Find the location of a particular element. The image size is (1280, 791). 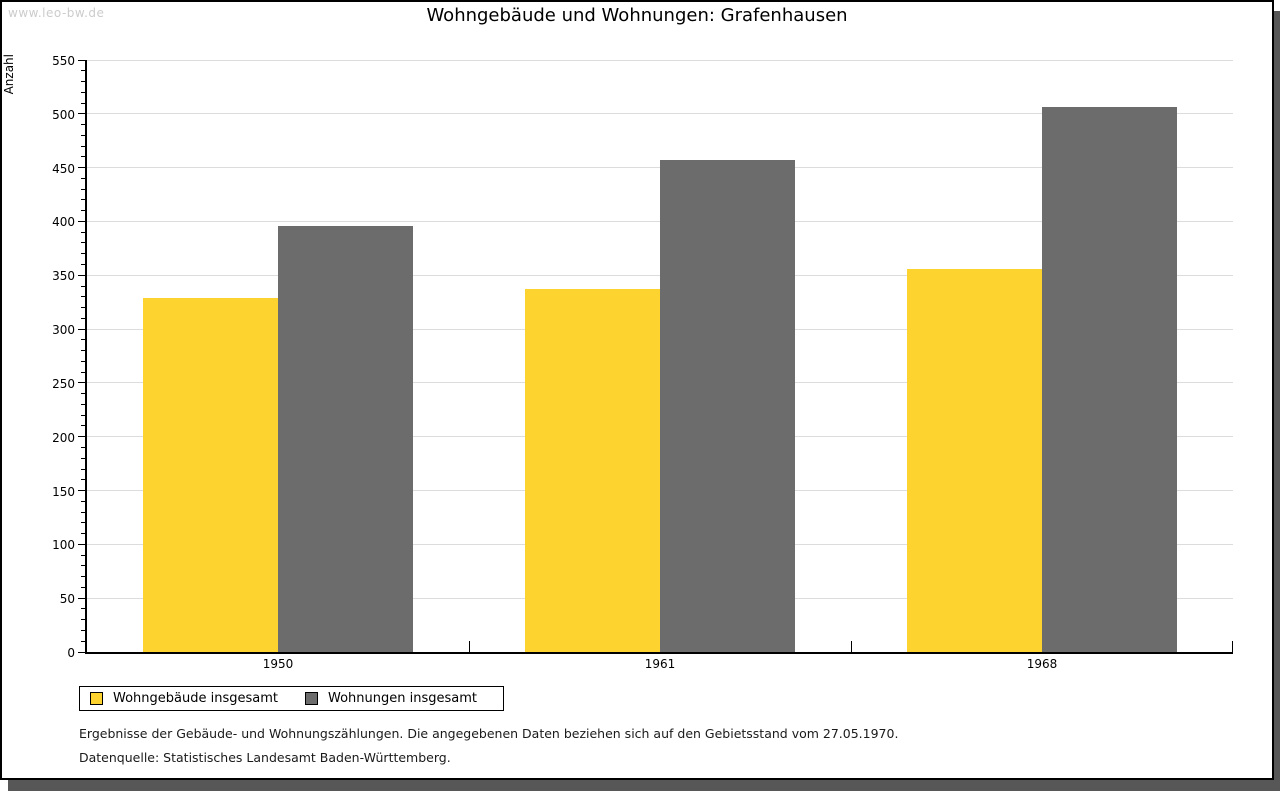

y-tick-label-250: 250 is located at coordinates (63, 383).